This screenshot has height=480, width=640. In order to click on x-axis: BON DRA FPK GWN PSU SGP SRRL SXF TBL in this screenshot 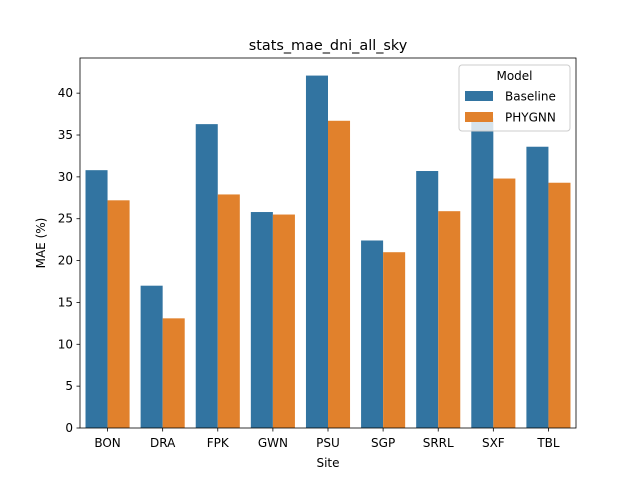, I will do `click(327, 439)`.